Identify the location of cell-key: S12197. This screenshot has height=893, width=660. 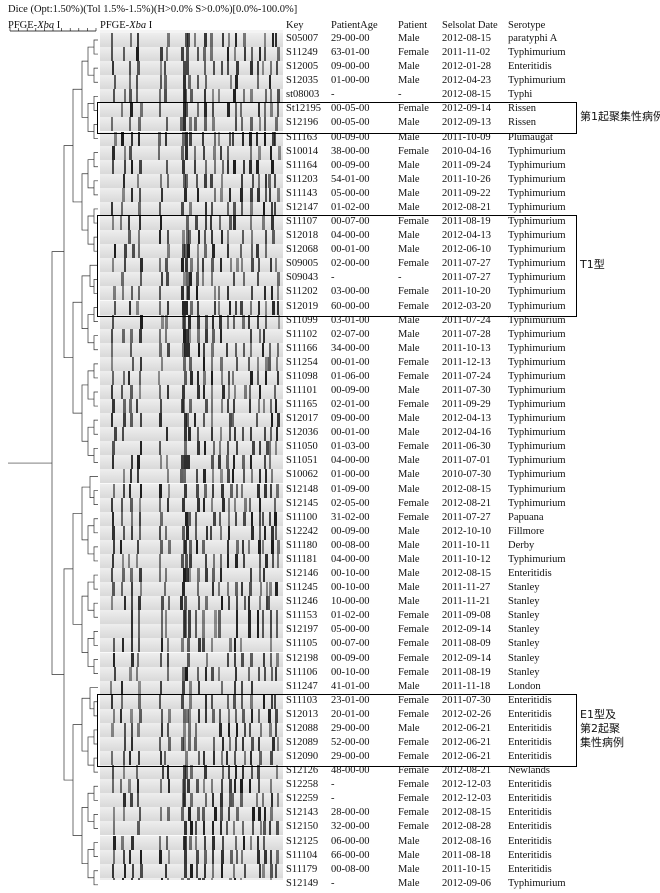
(302, 630).